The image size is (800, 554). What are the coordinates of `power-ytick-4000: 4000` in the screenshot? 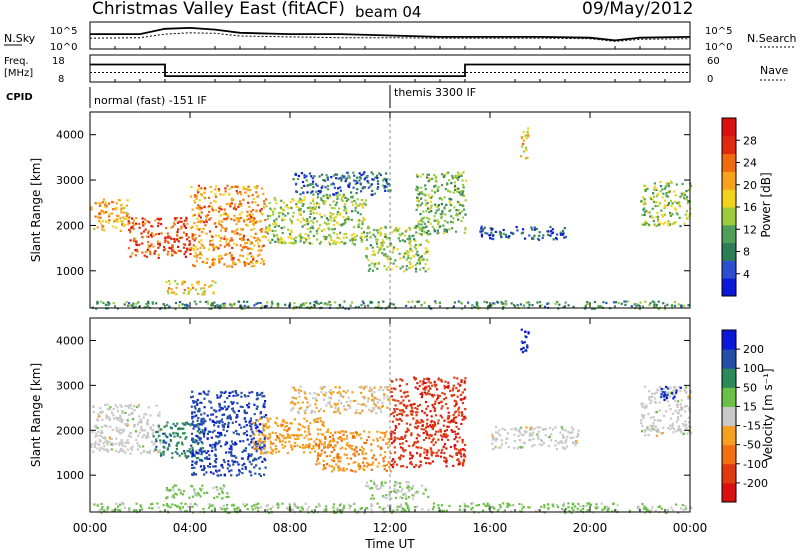 It's located at (70, 135).